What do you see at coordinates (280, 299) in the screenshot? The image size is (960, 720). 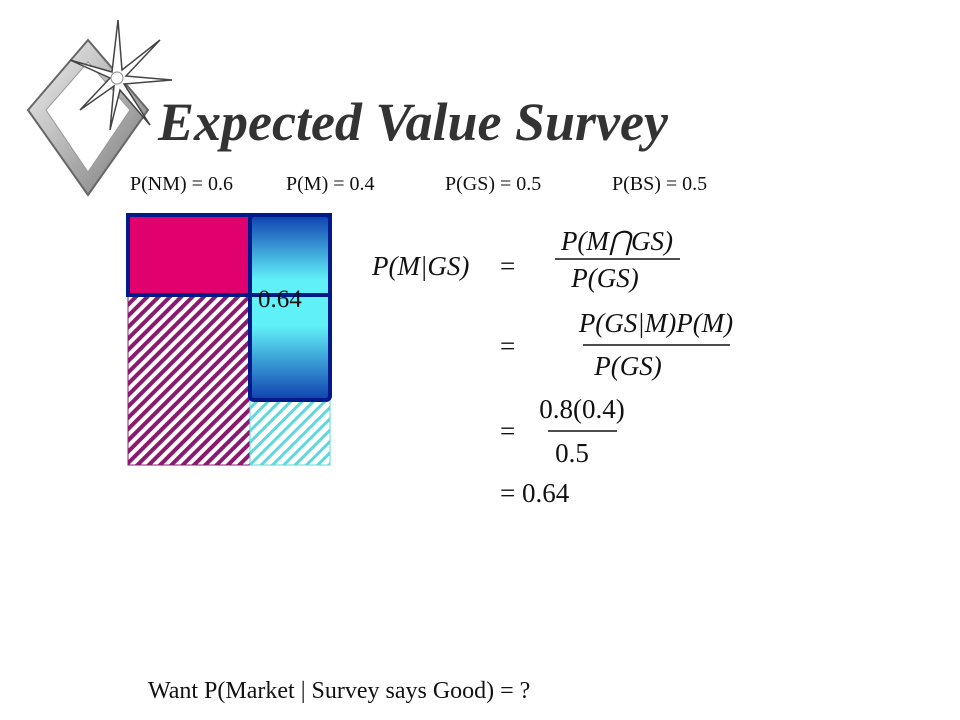 I see `diagram-label: 0.64` at bounding box center [280, 299].